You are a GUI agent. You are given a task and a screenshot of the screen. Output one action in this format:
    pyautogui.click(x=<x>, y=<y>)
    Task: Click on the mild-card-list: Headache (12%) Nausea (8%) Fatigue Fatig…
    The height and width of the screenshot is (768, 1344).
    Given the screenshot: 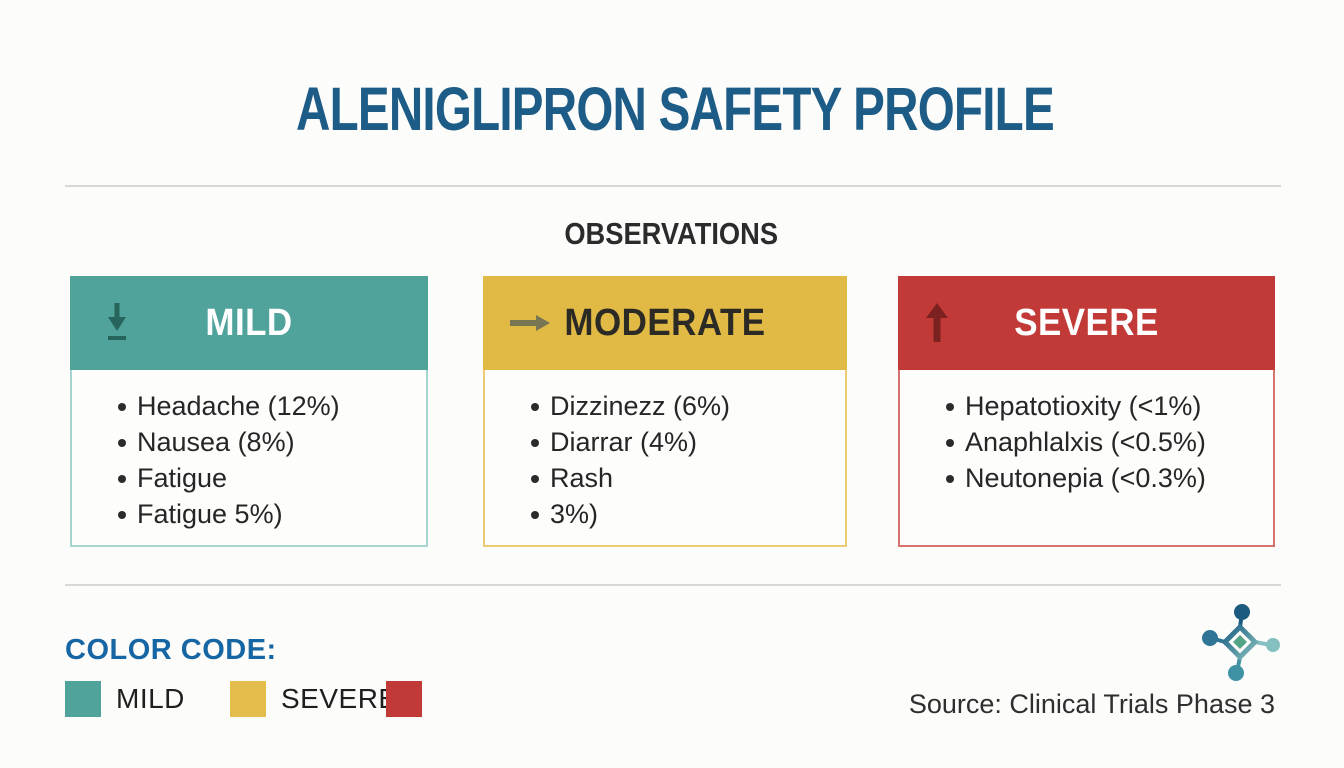 What is the action you would take?
    pyautogui.click(x=249, y=458)
    